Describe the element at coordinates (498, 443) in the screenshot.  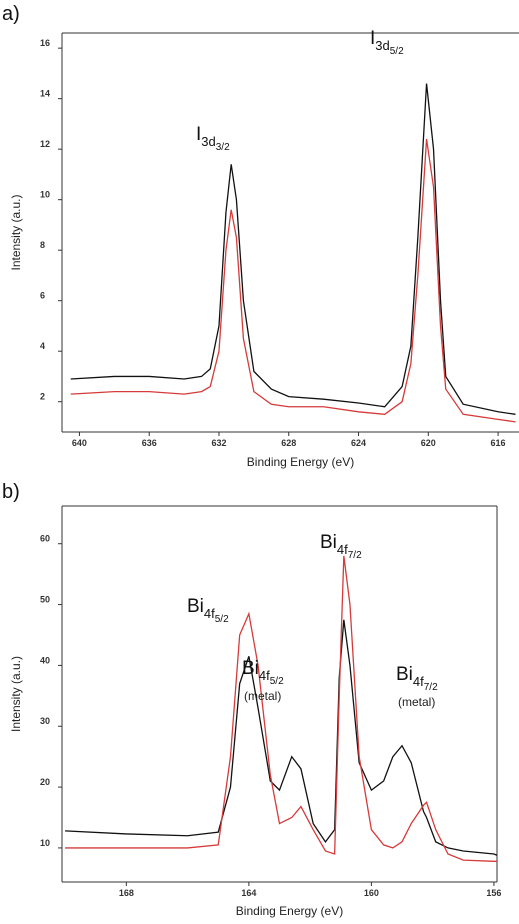
I see `x-tick-label: 616` at that location.